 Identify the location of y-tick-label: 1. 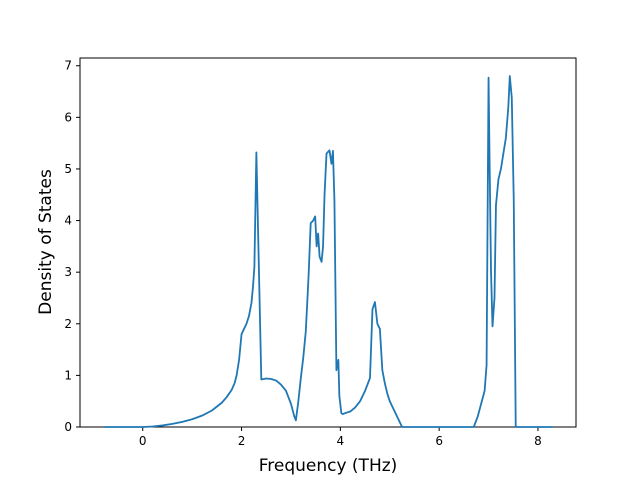
(68, 375).